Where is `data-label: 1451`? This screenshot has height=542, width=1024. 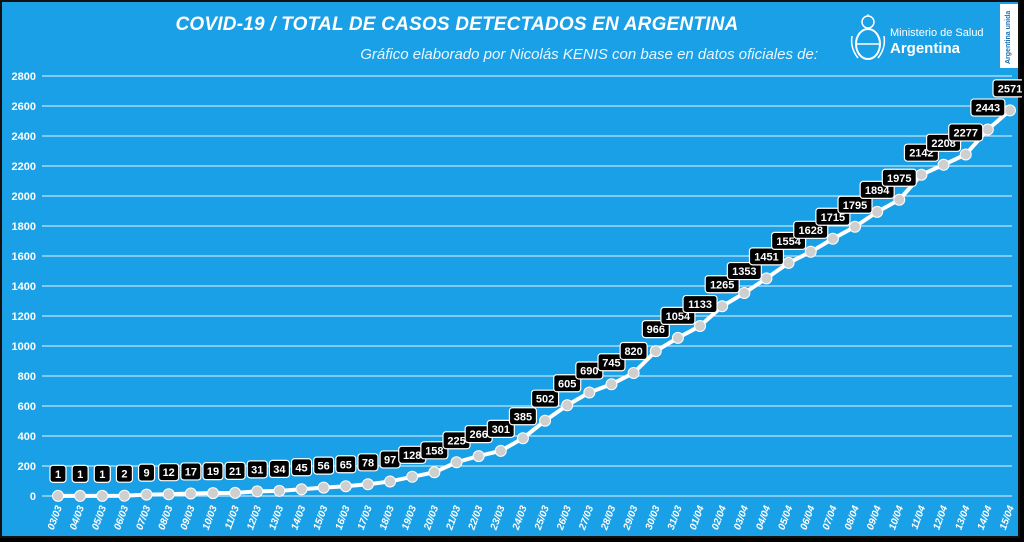 data-label: 1451 is located at coordinates (766, 256).